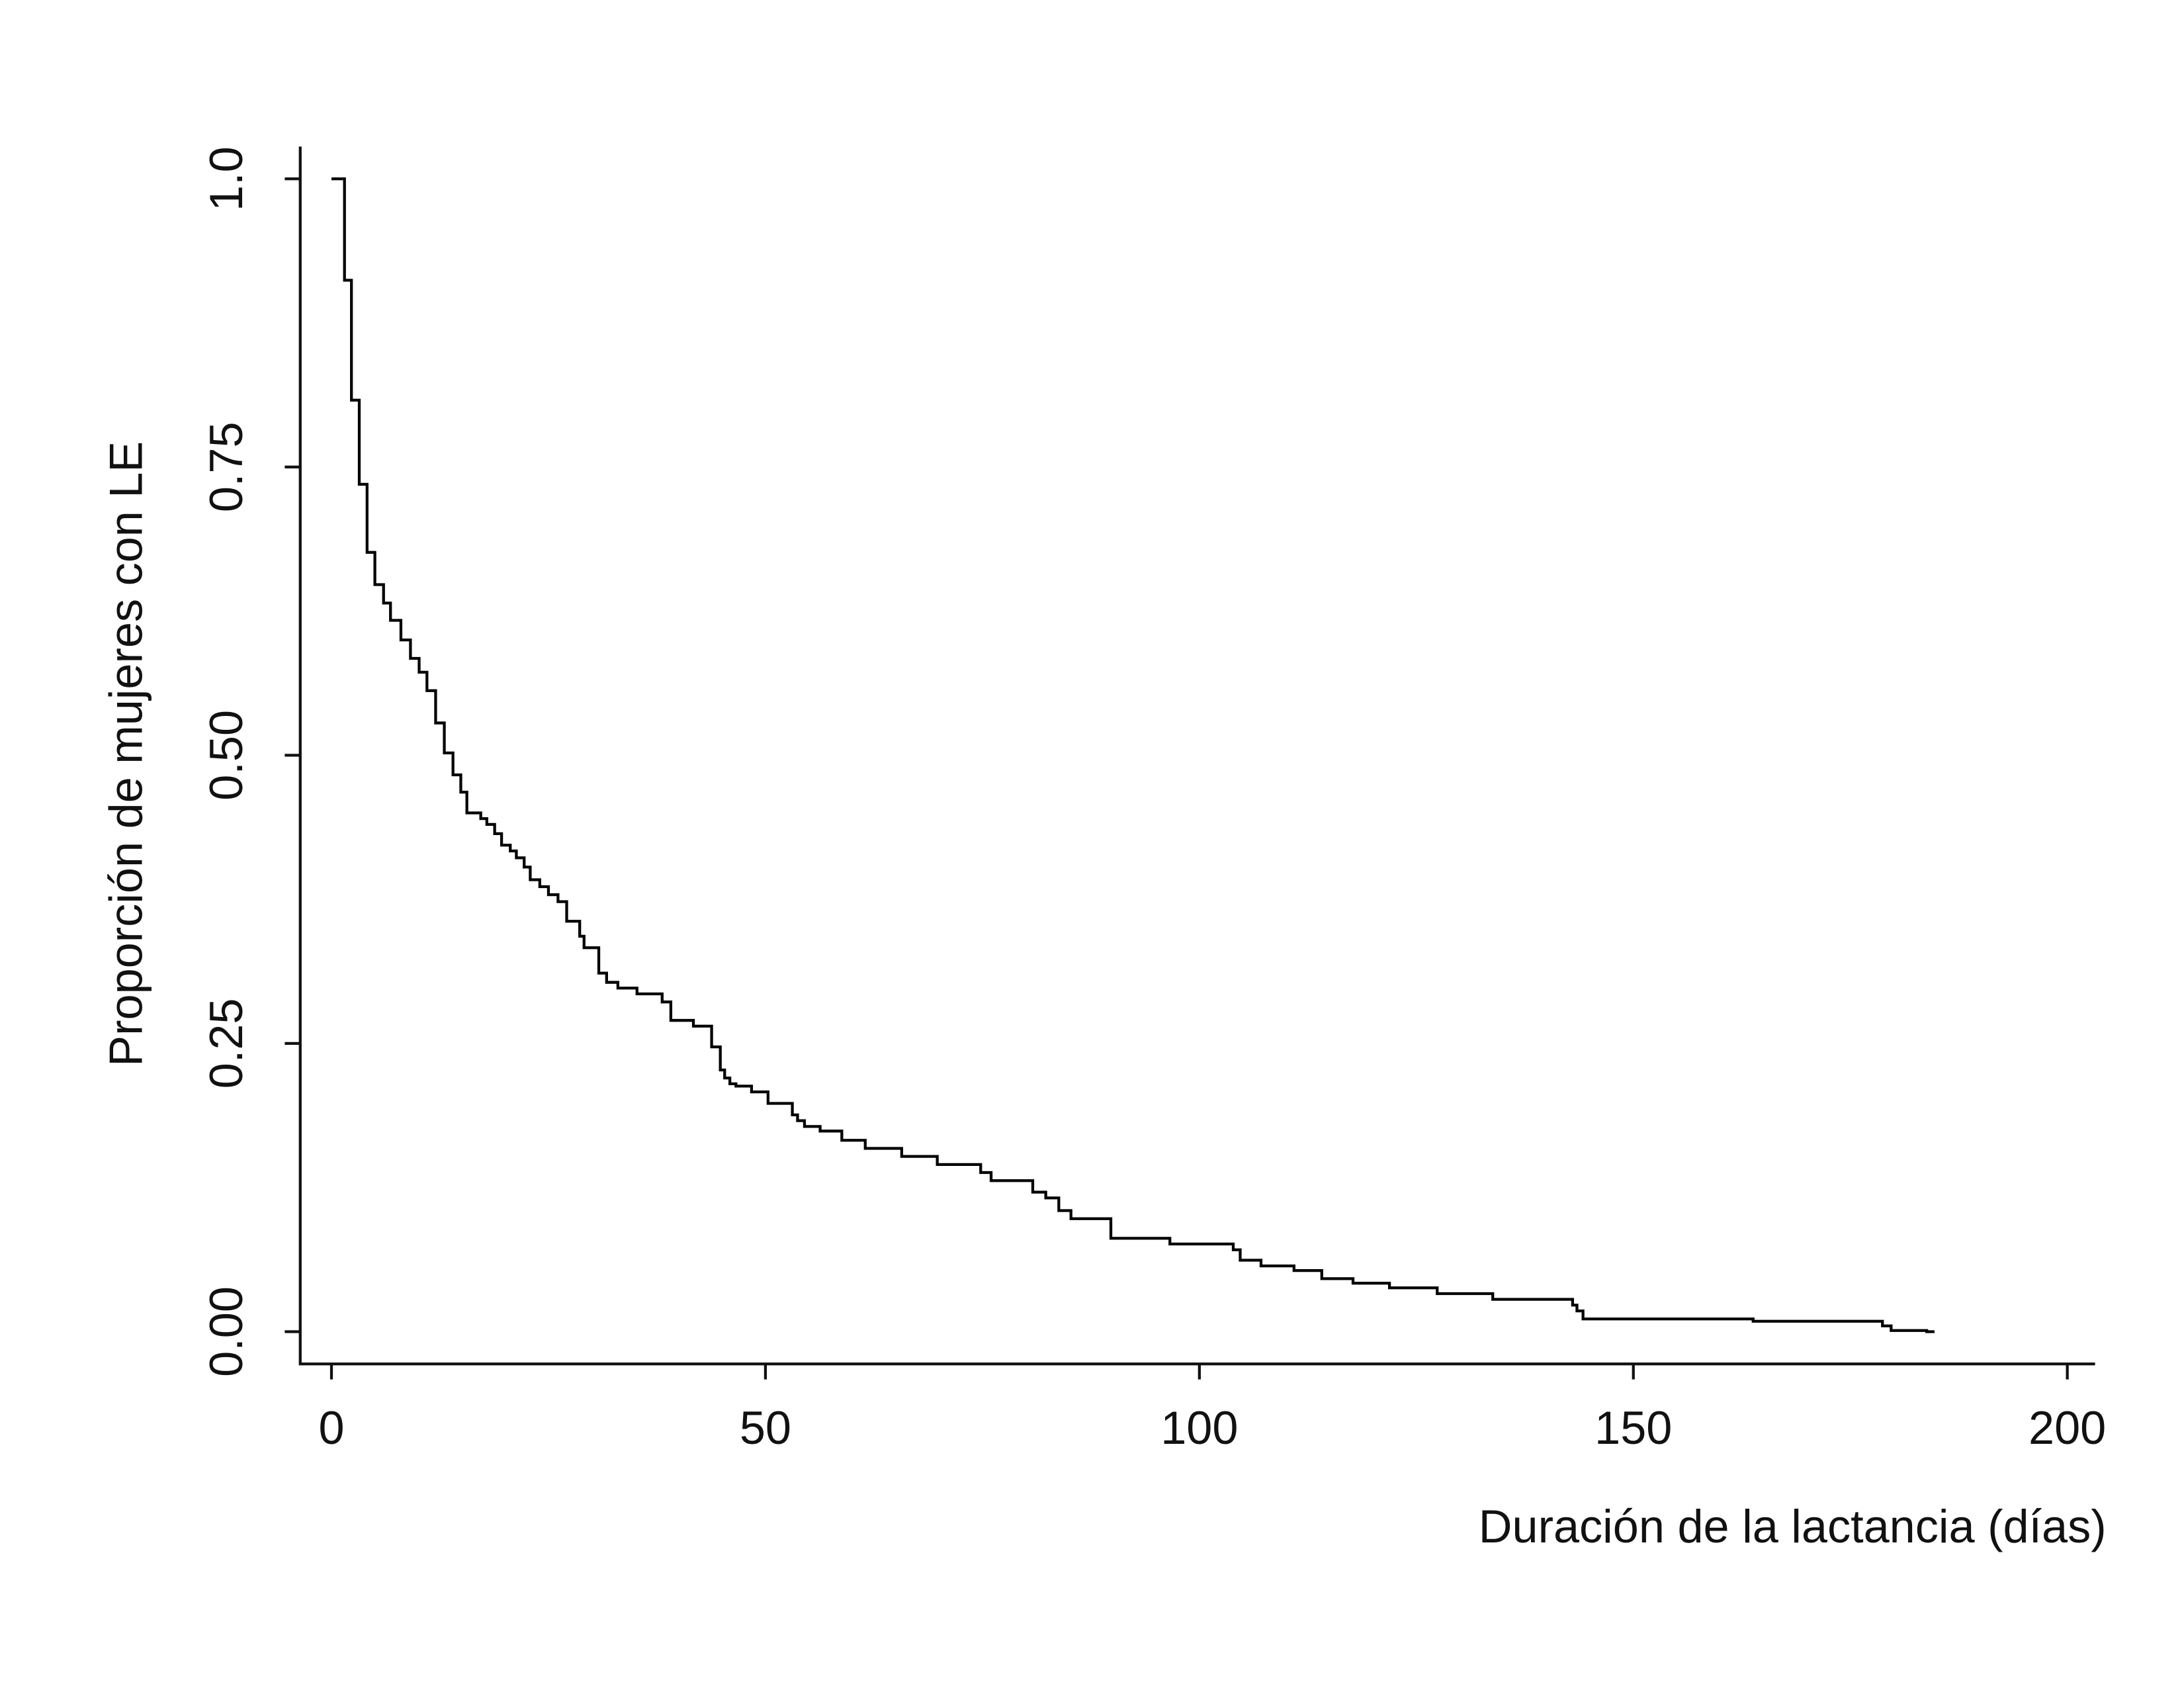 This screenshot has width=2184, height=1688. I want to click on x-tick-label: 50, so click(766, 1427).